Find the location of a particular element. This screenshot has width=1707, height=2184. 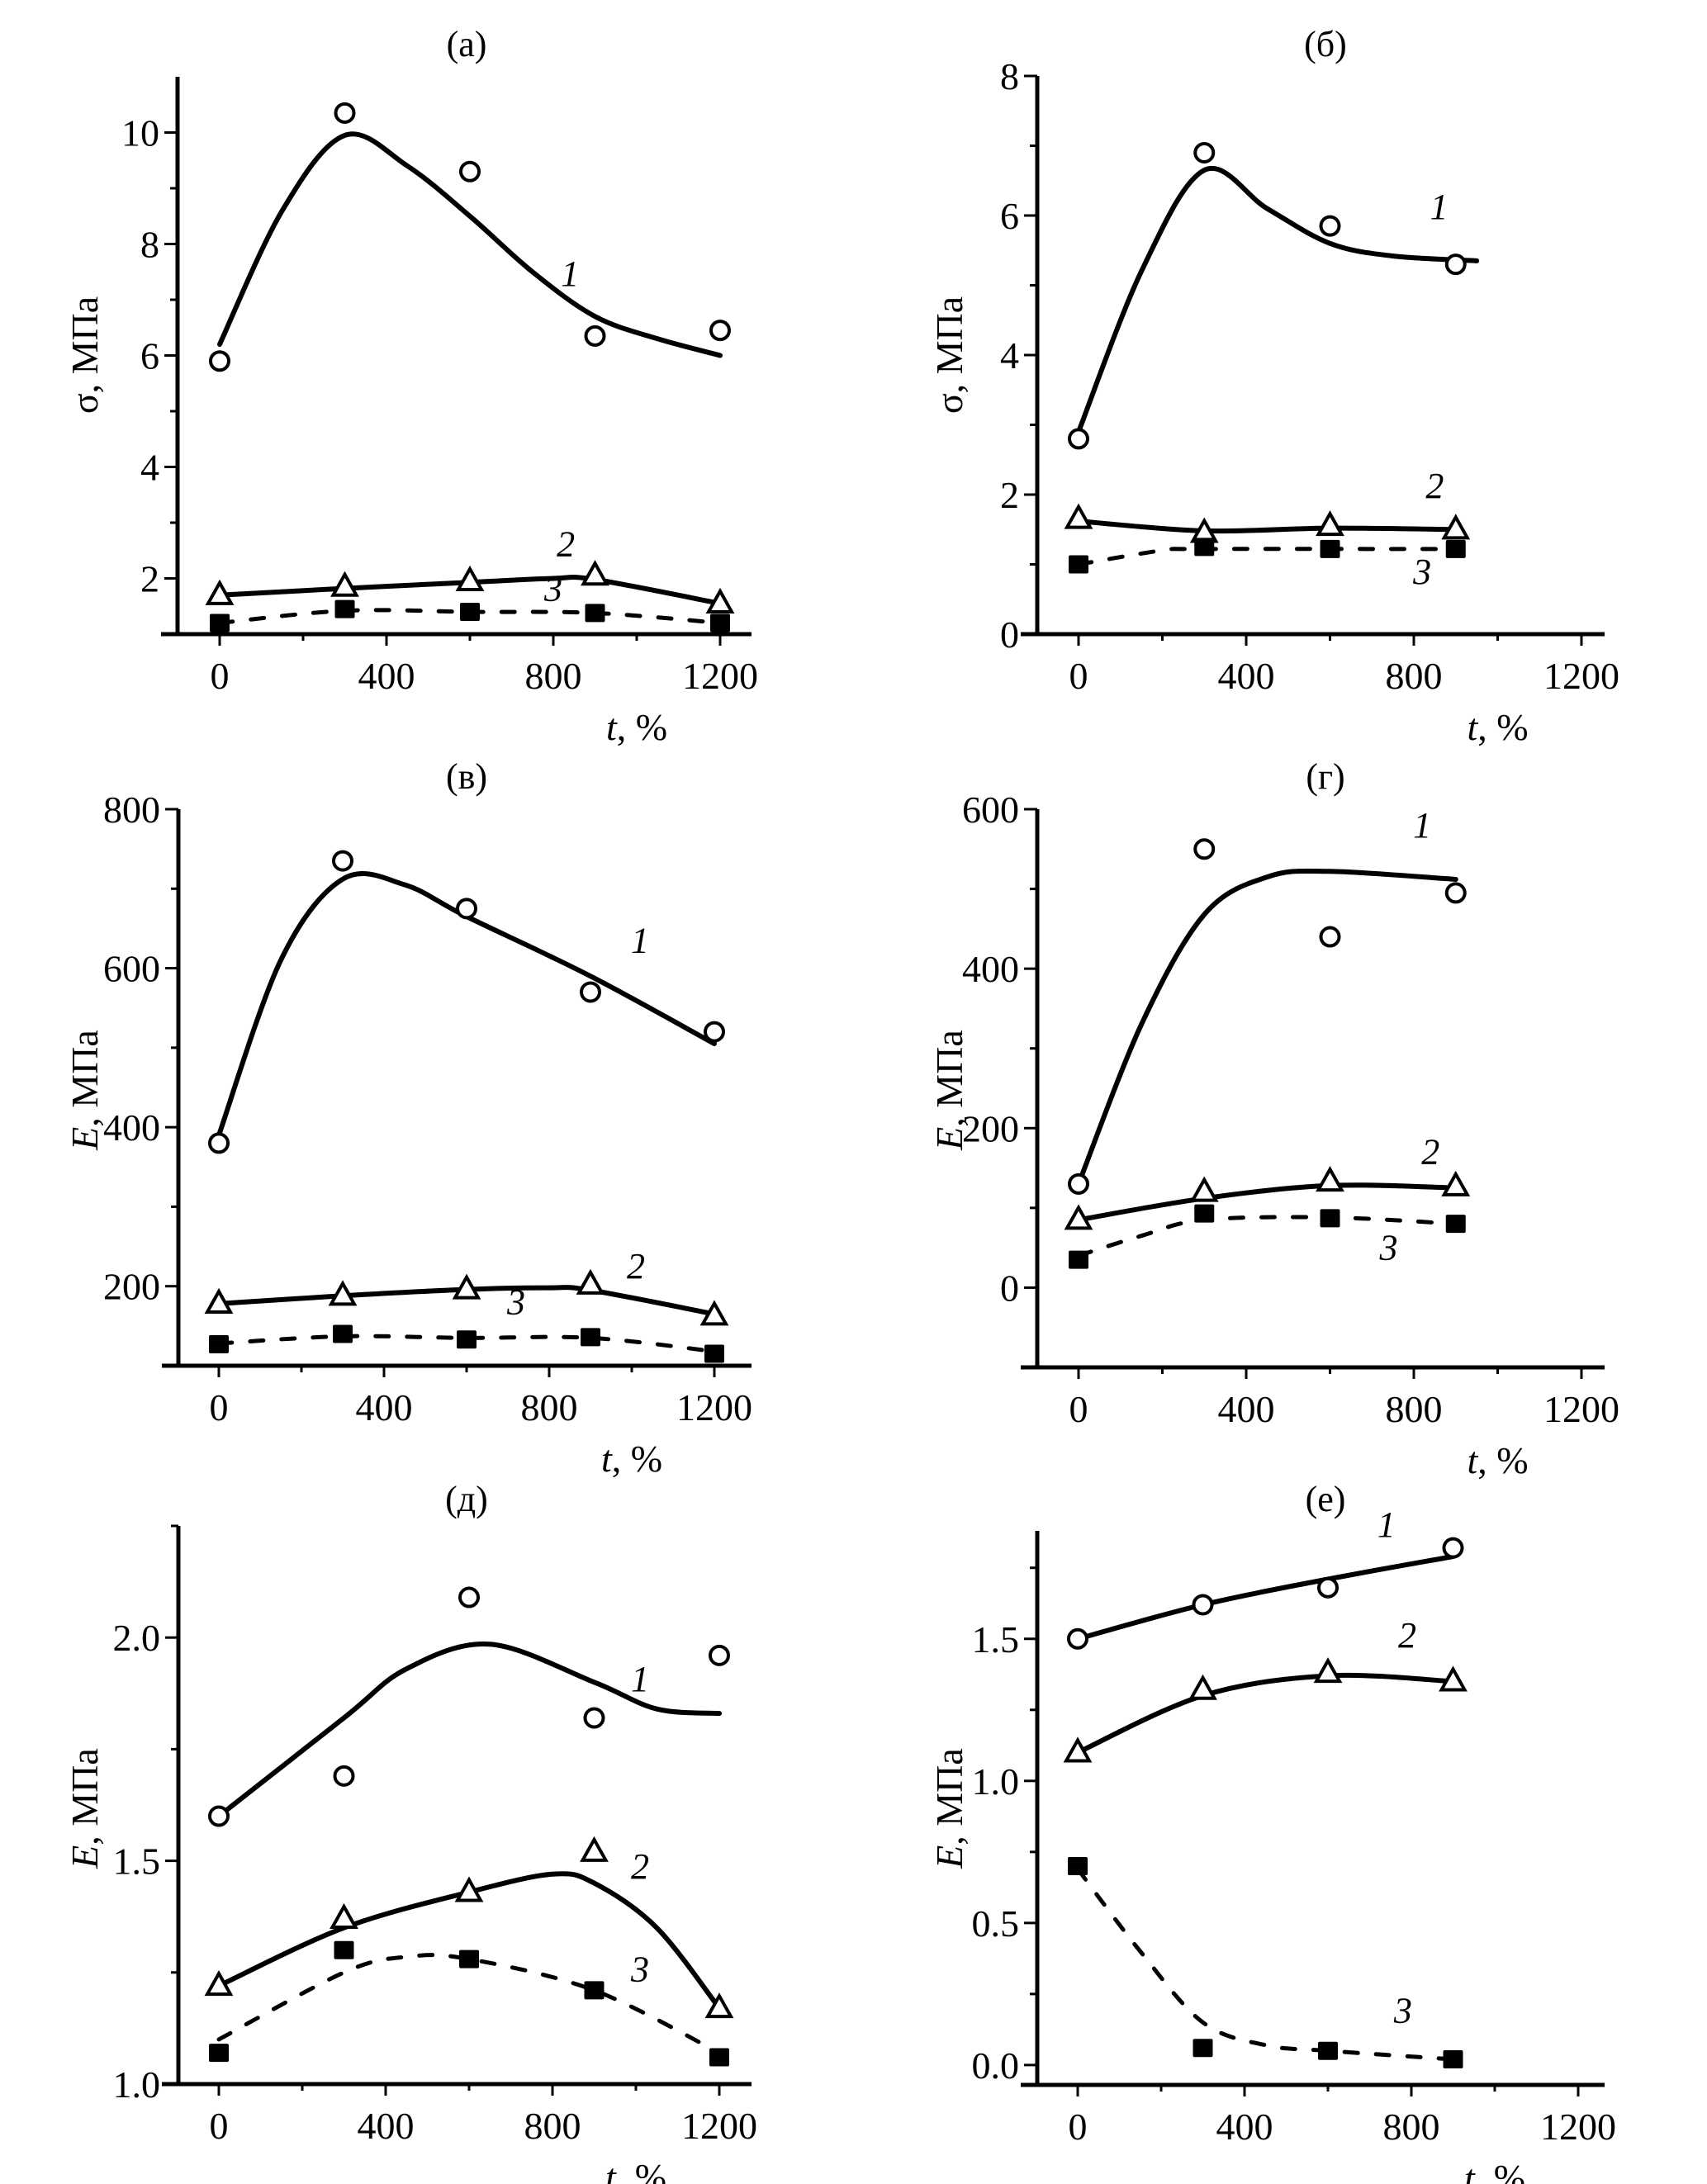

panel-b: (б) 0 2 4 6 8 0 400 800 1200 t, % σ, МПа 1 2 3 is located at coordinates (1274, 386).